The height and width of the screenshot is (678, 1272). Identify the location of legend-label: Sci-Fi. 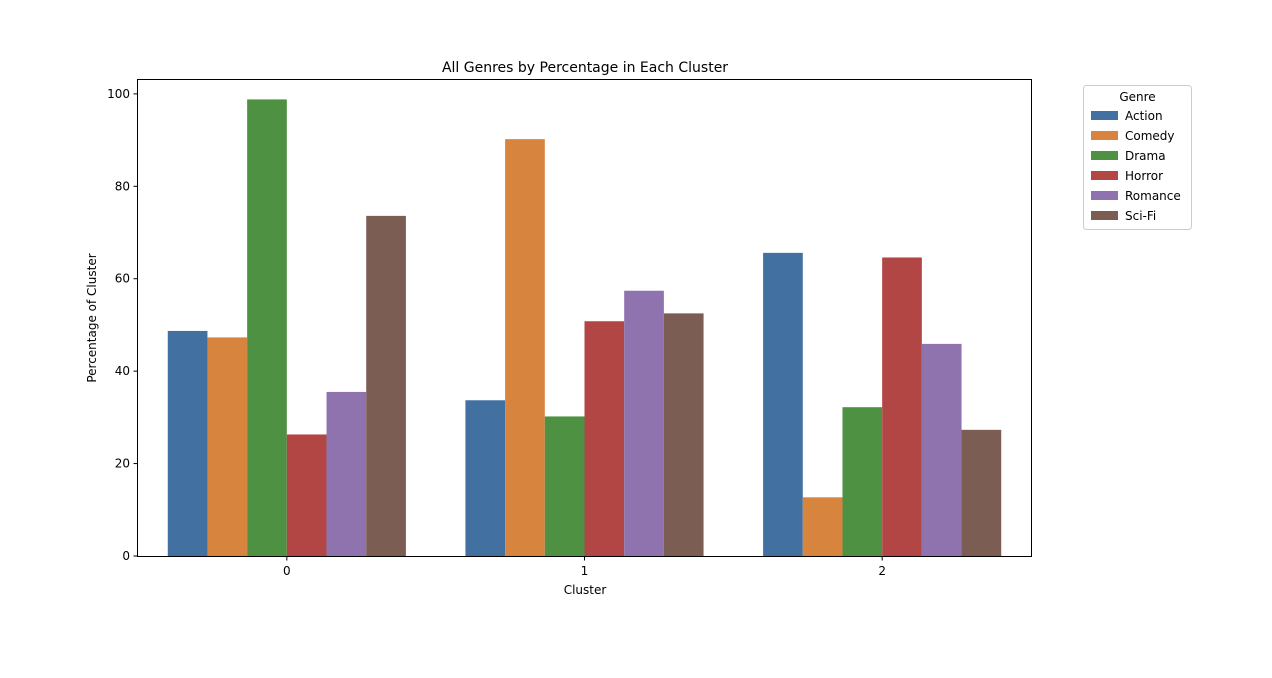
(1140, 216).